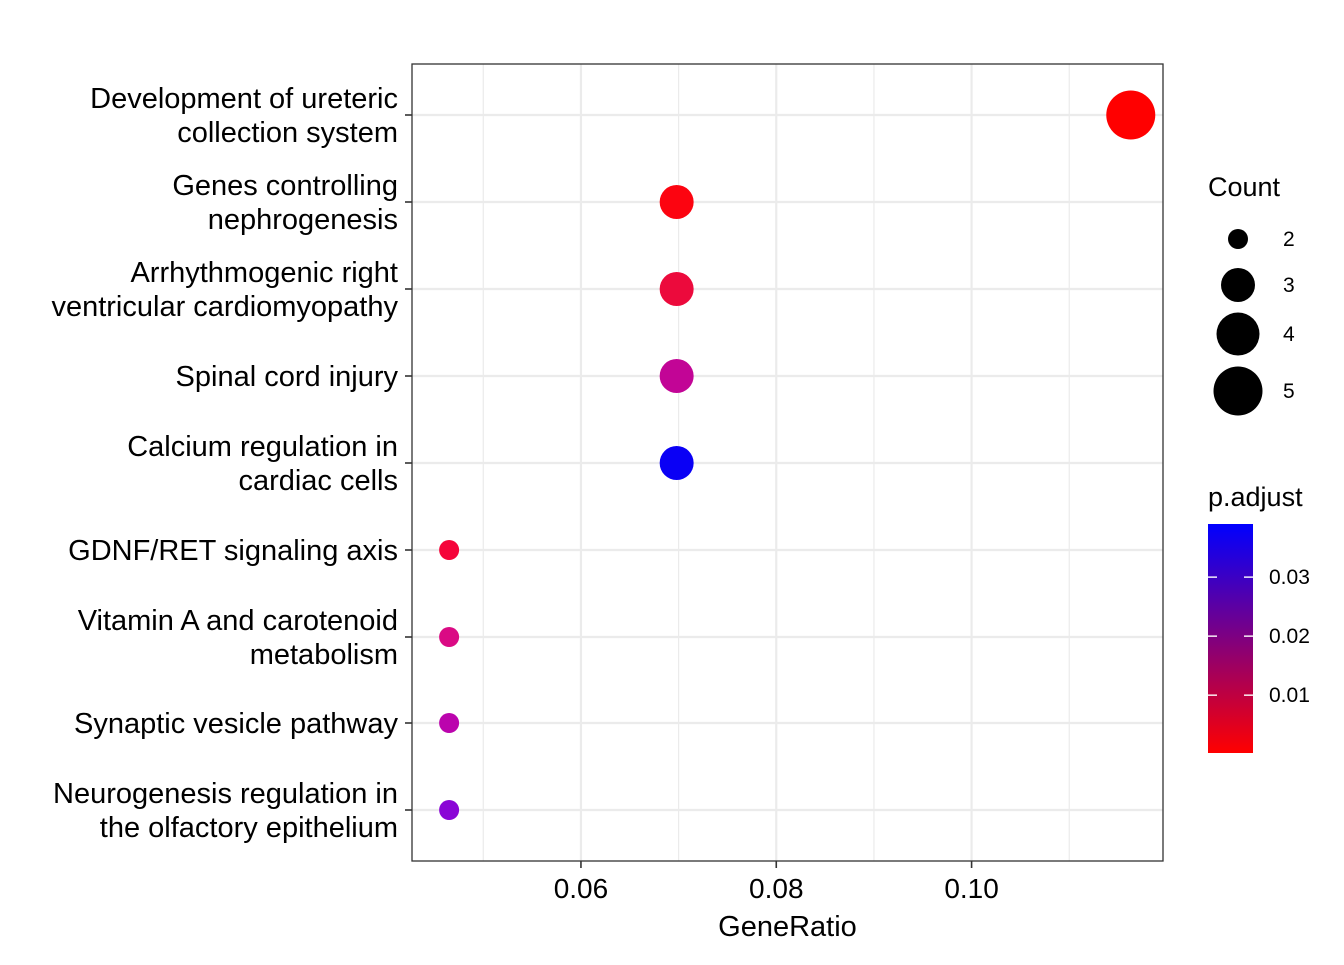 The image size is (1344, 965). I want to click on y-tick-label-line: the olfactory epithelium, so click(249, 828).